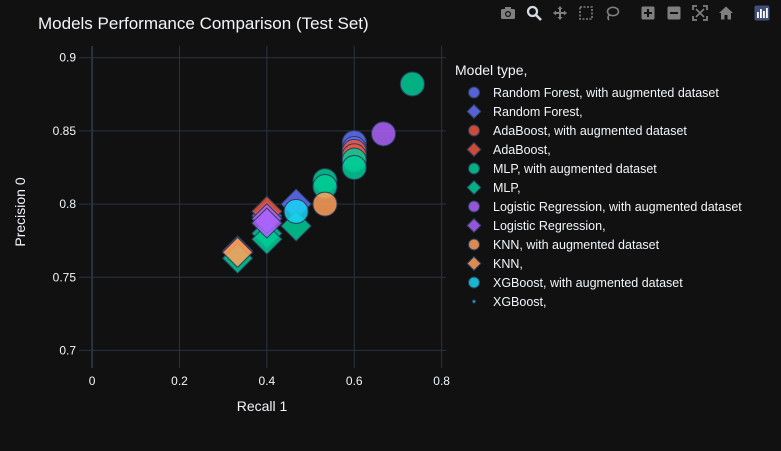 Image resolution: width=781 pixels, height=451 pixels. I want to click on reset-axes-icon, so click(726, 13).